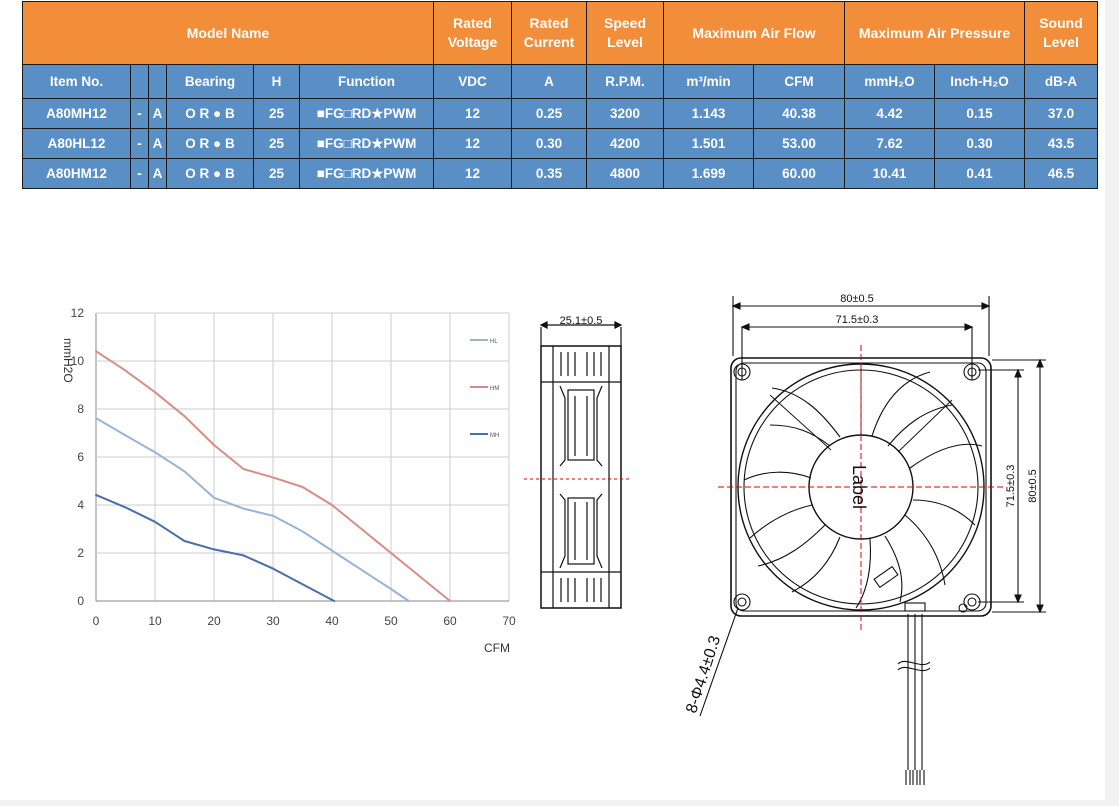  I want to click on dba-cell: 43.5, so click(1061, 143).